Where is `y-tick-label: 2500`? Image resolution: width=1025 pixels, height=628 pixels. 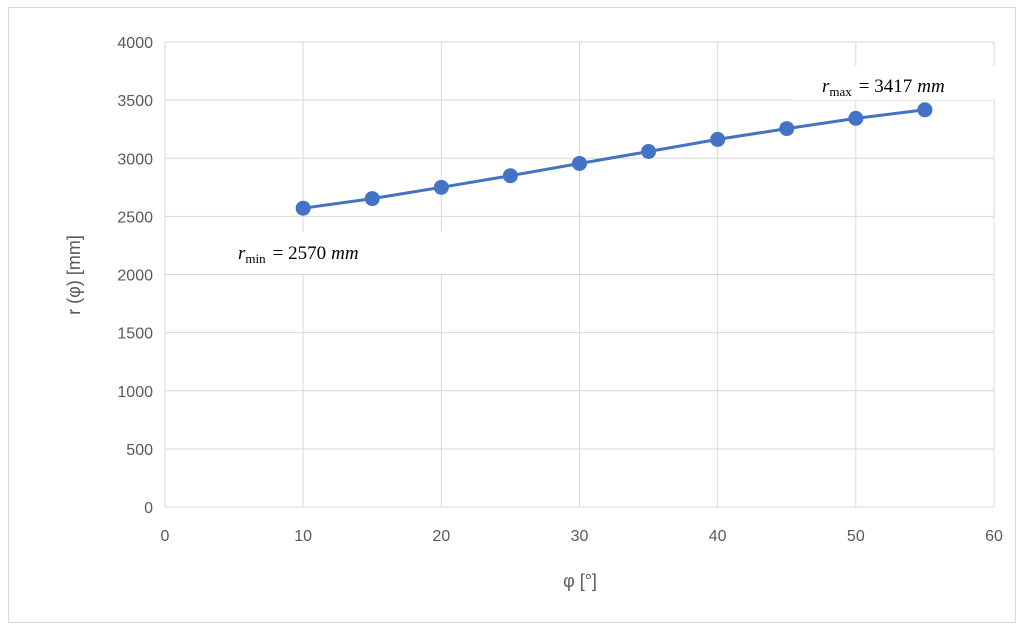 y-tick-label: 2500 is located at coordinates (135, 217).